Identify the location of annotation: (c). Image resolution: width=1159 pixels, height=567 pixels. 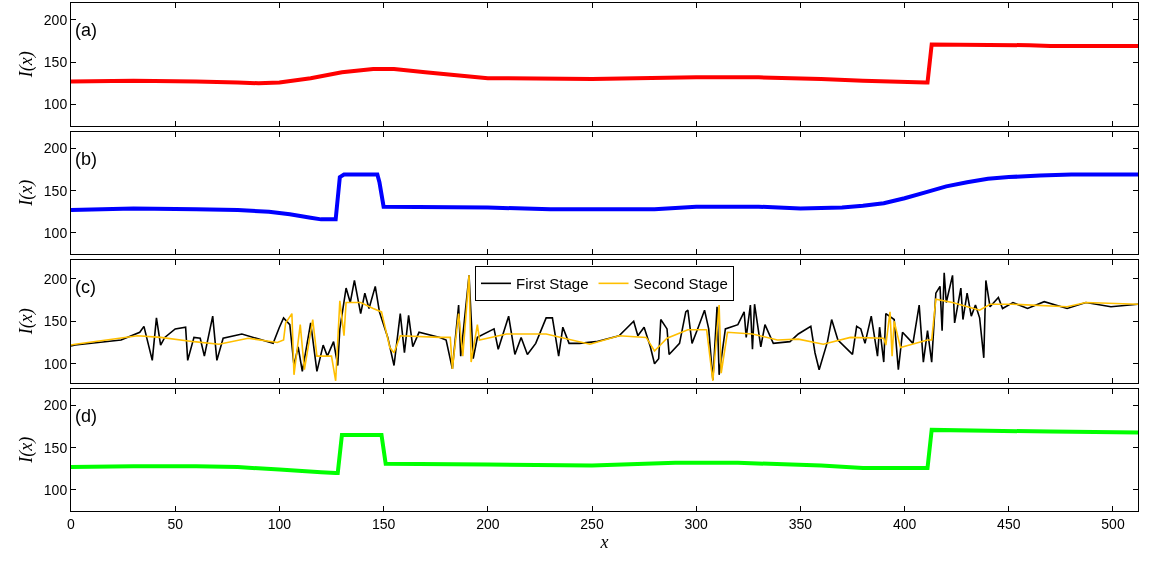
(85, 287).